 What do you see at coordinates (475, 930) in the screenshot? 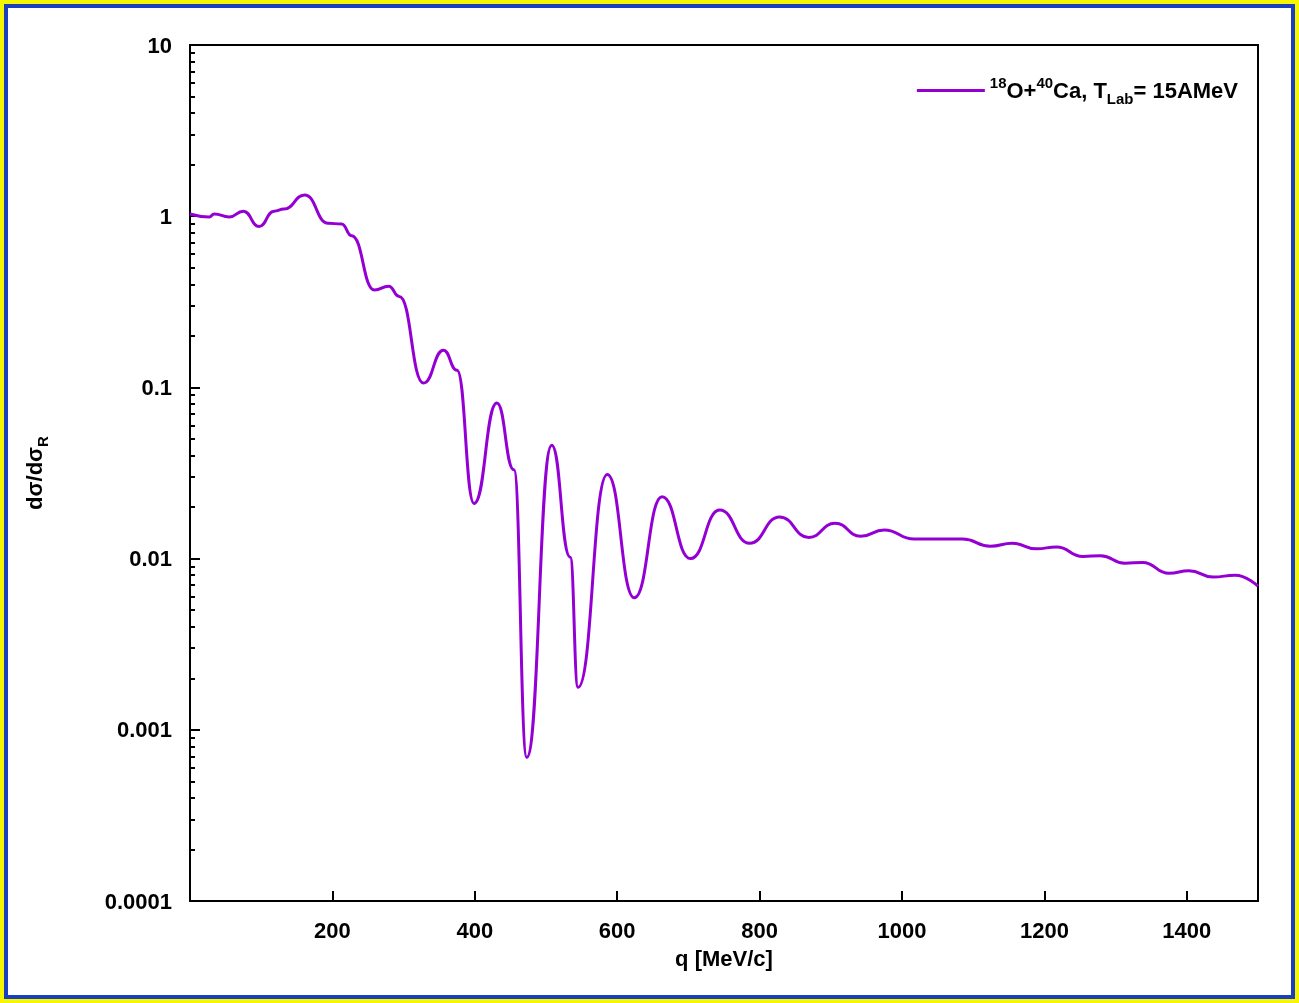
I see `x-tick-label: 400` at bounding box center [475, 930].